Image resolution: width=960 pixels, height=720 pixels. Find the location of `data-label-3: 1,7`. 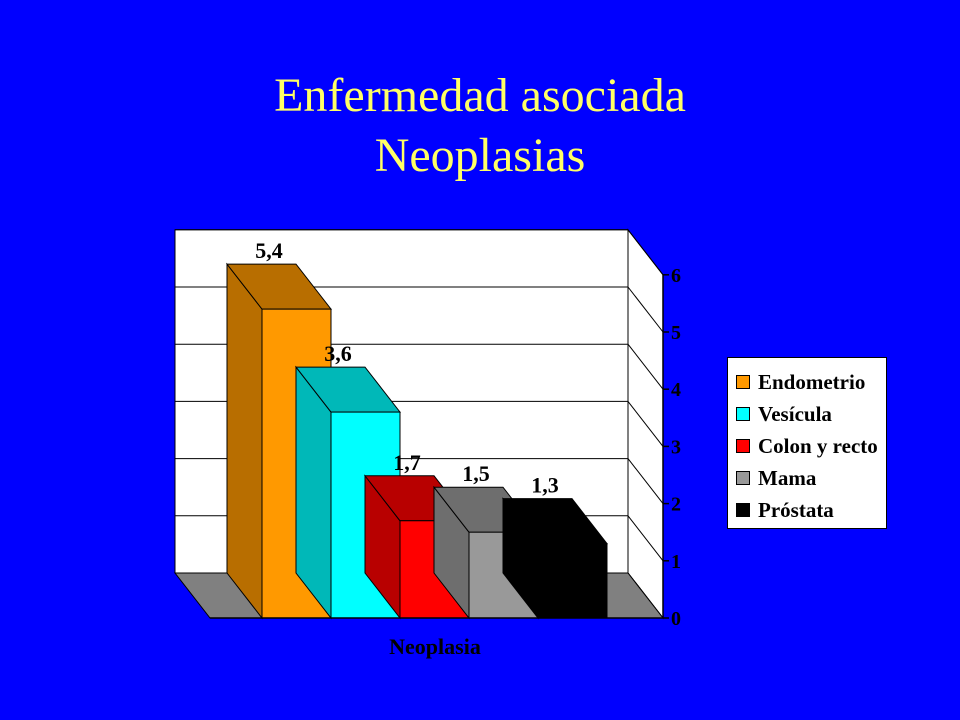

data-label-3: 1,7 is located at coordinates (407, 462).